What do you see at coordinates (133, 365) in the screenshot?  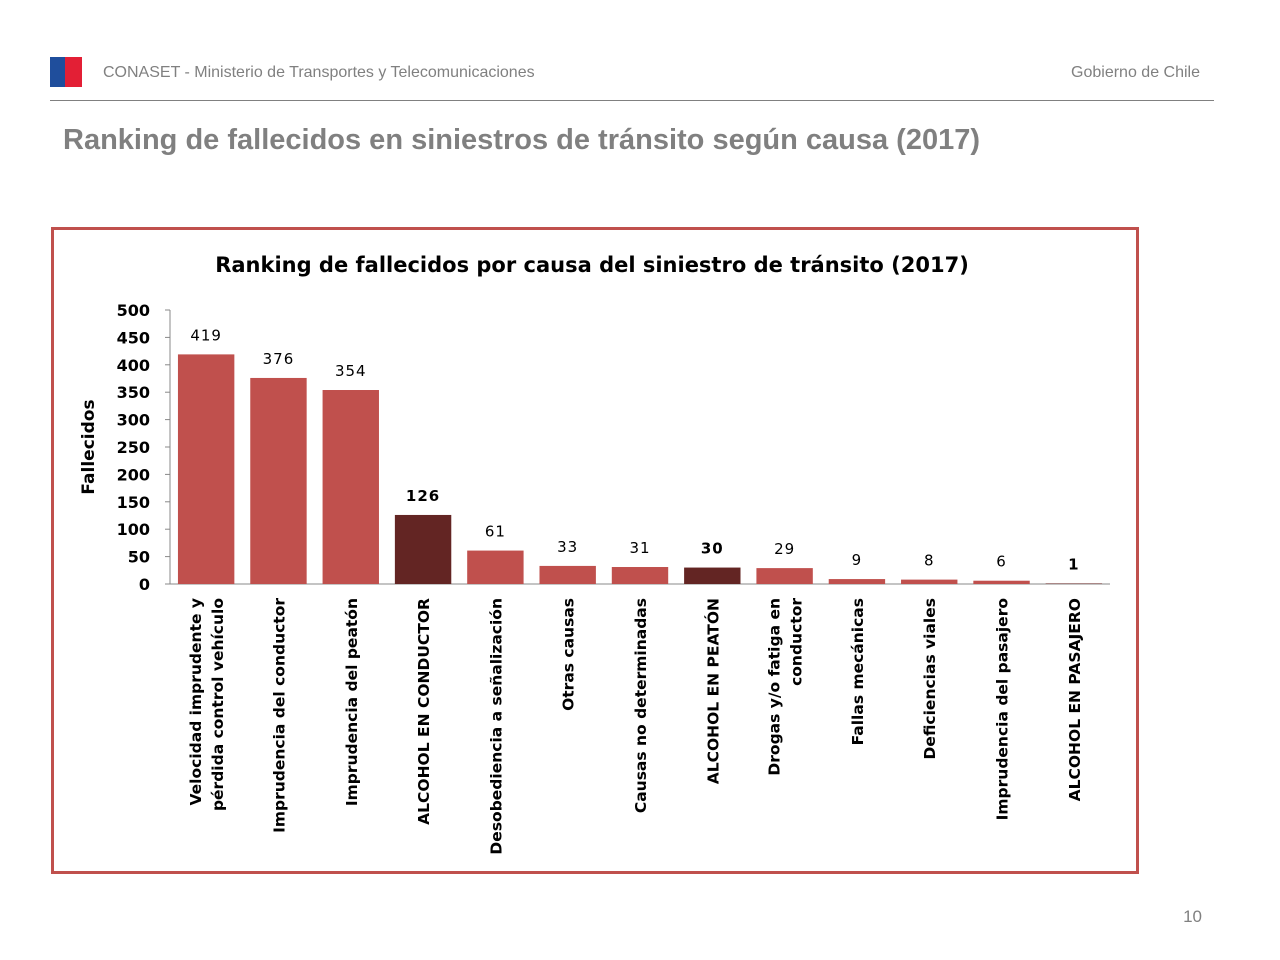 I see `y-tick-label: 400` at bounding box center [133, 365].